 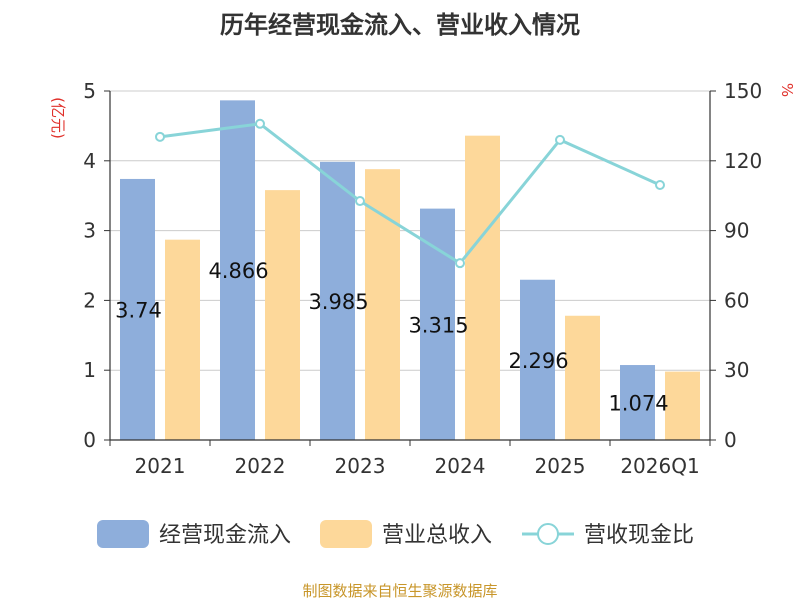 I want to click on bar-data-label: 4.866, so click(x=238, y=271).